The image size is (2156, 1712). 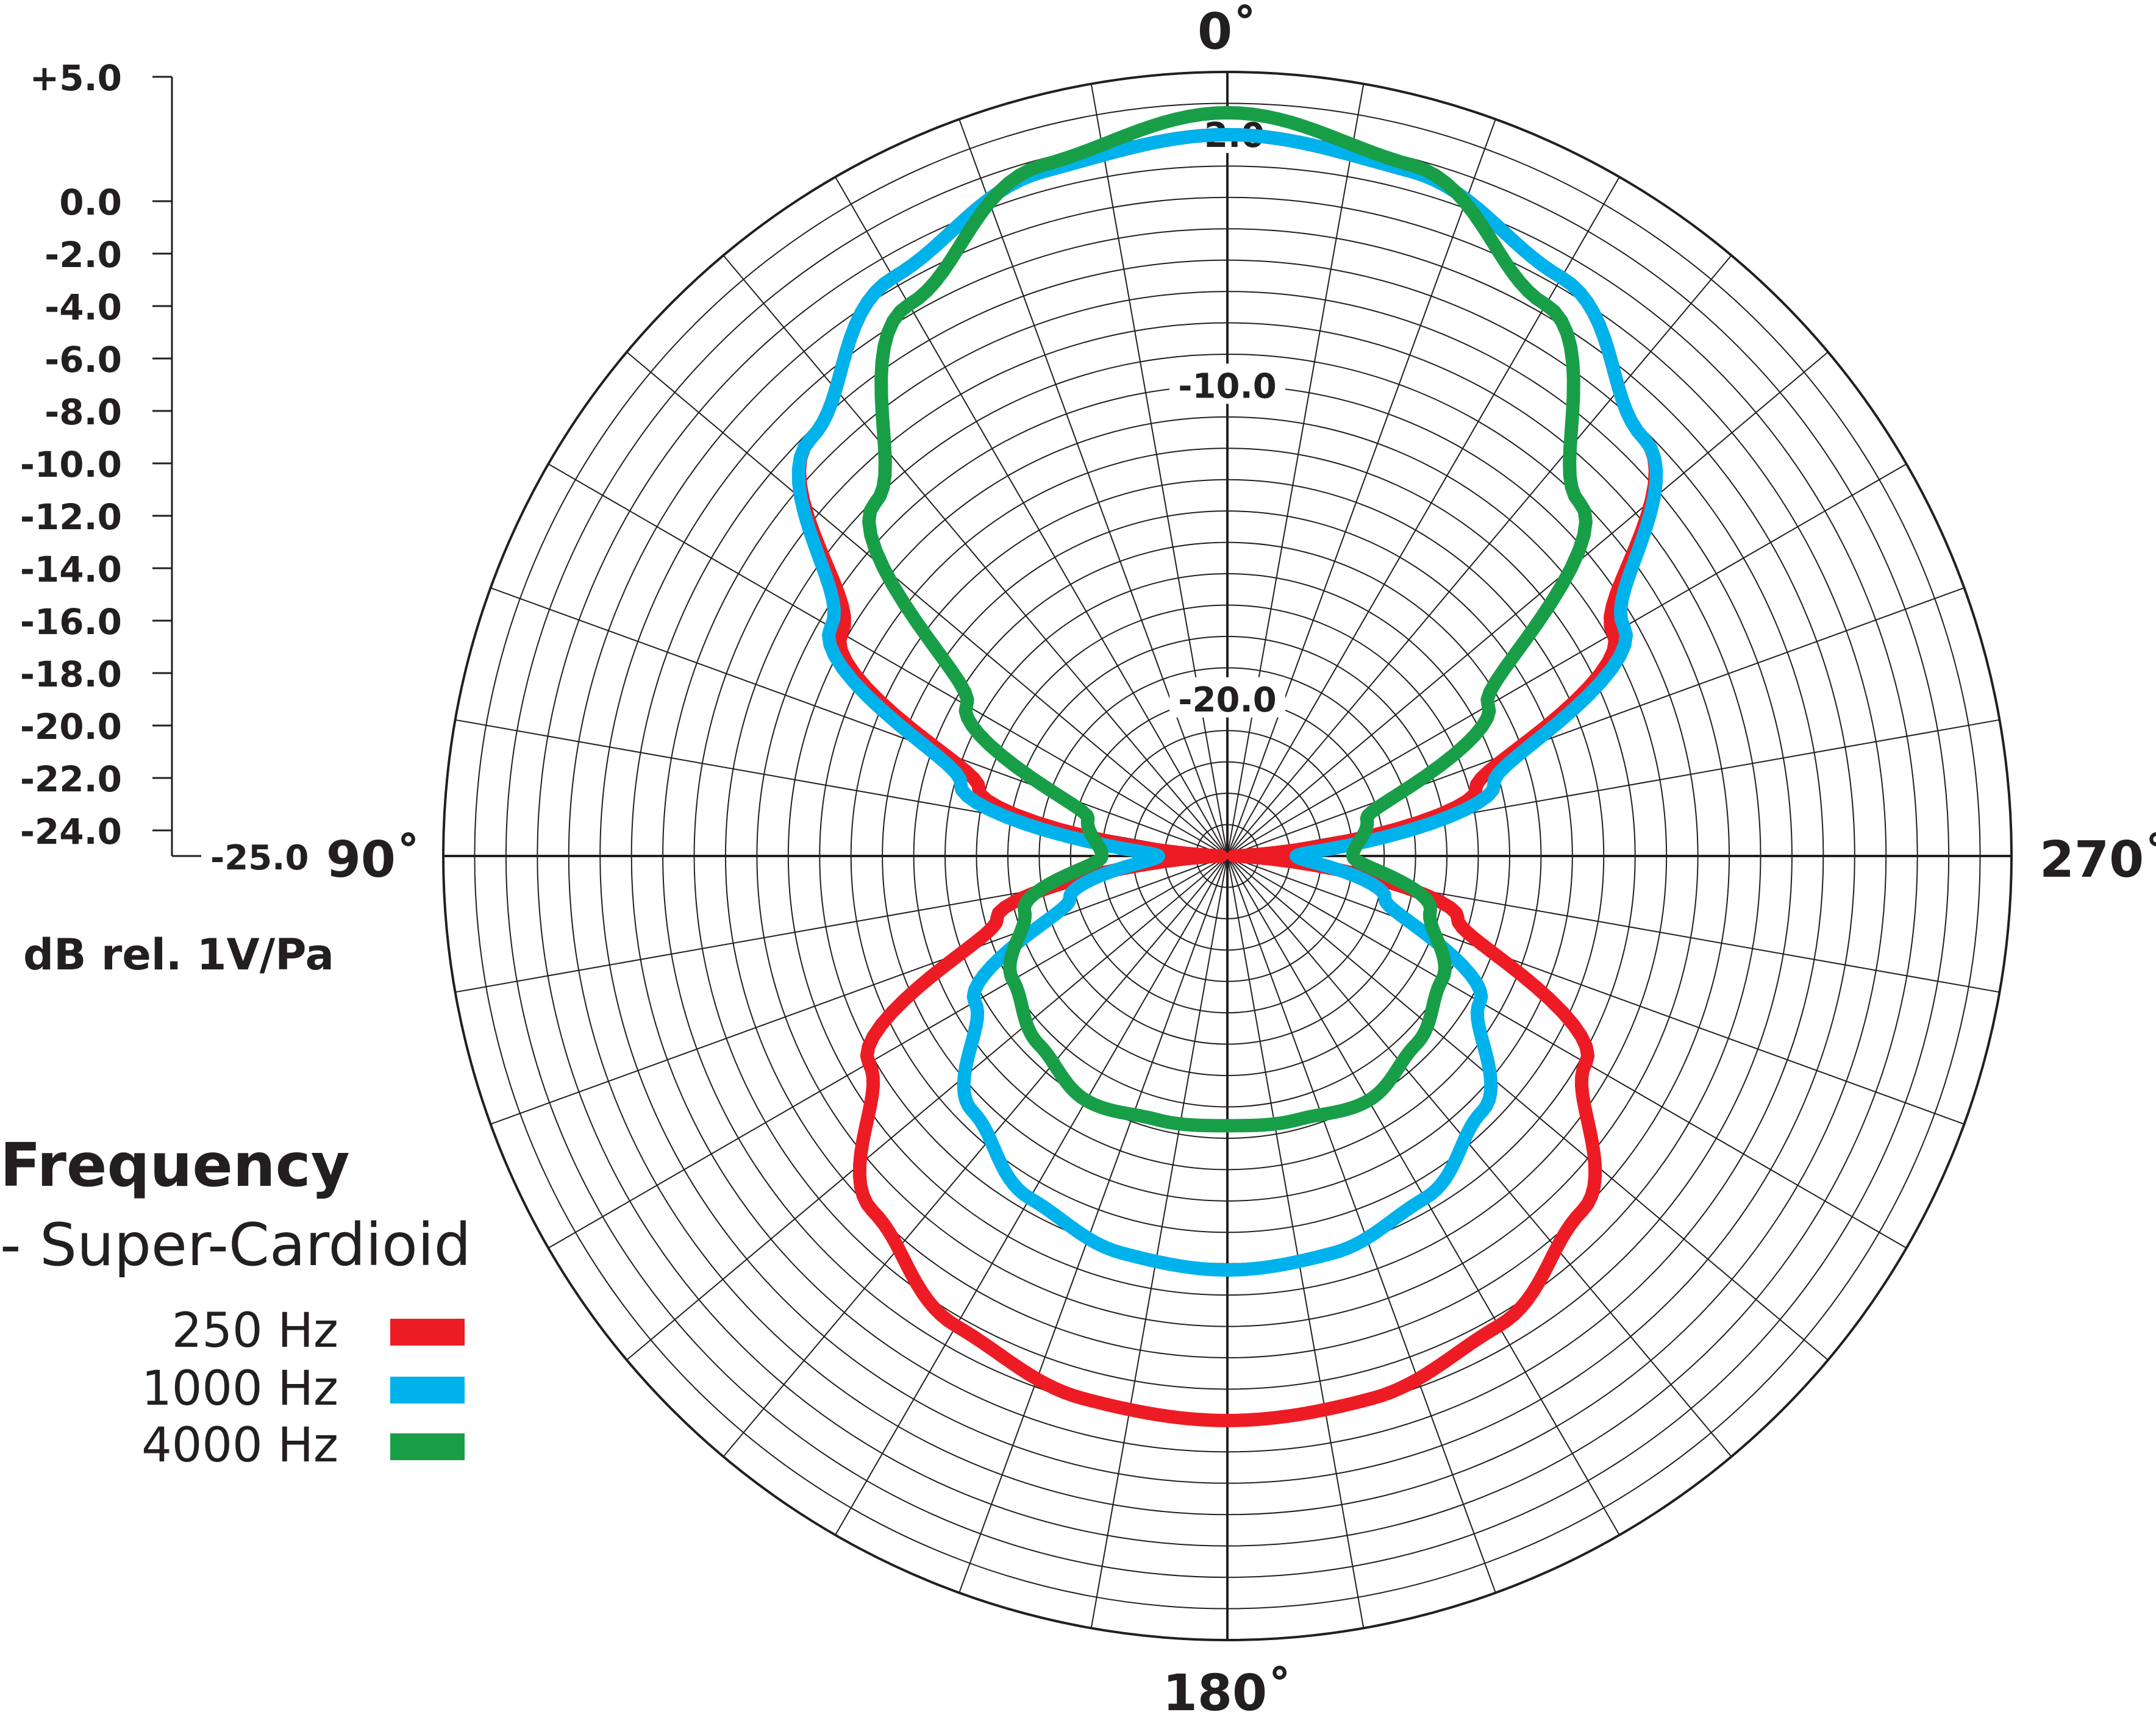 What do you see at coordinates (91, 202) in the screenshot?
I see `scale-tick-label: 0.0` at bounding box center [91, 202].